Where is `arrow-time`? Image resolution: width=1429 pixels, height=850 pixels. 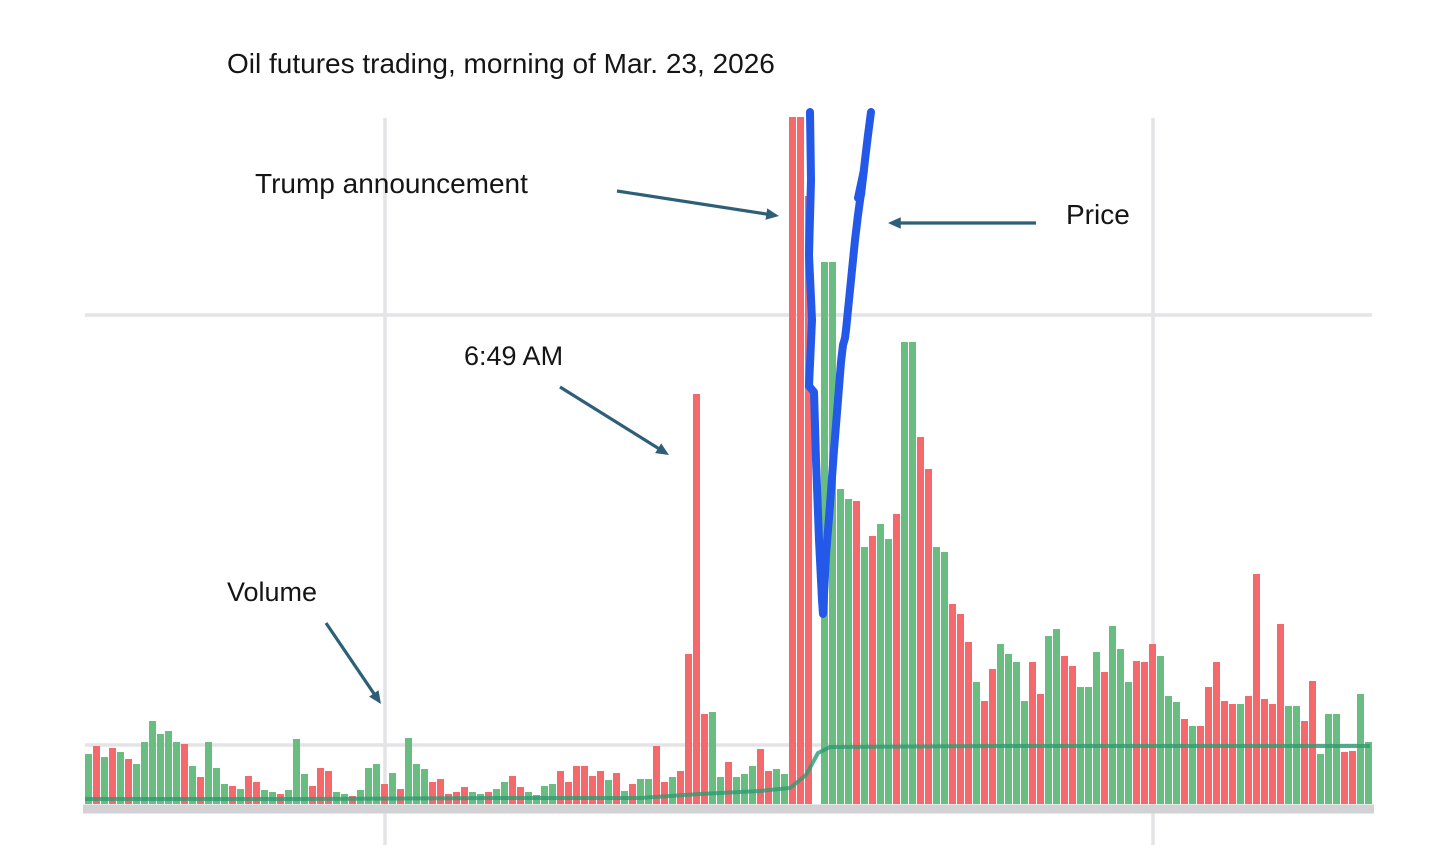 arrow-time is located at coordinates (611, 418).